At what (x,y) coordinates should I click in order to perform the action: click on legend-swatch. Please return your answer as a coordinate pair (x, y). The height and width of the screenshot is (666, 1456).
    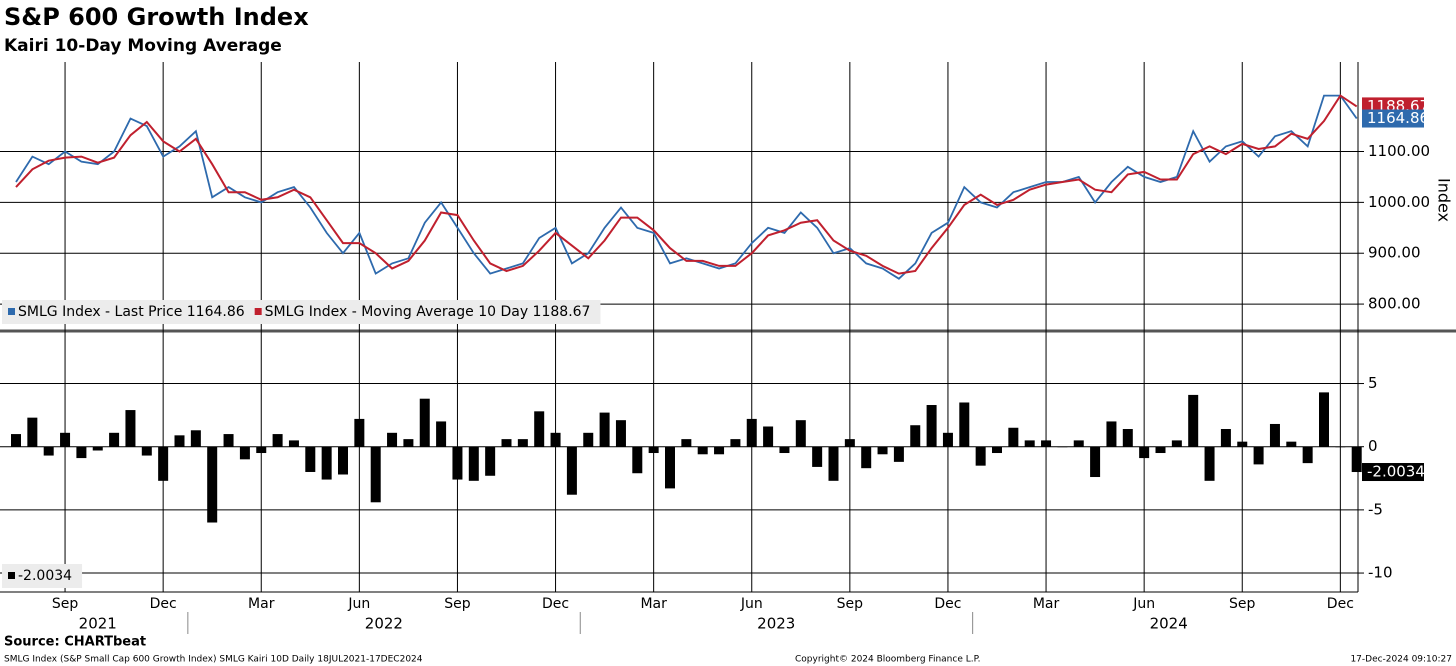
    Looking at the image, I should click on (11, 575).